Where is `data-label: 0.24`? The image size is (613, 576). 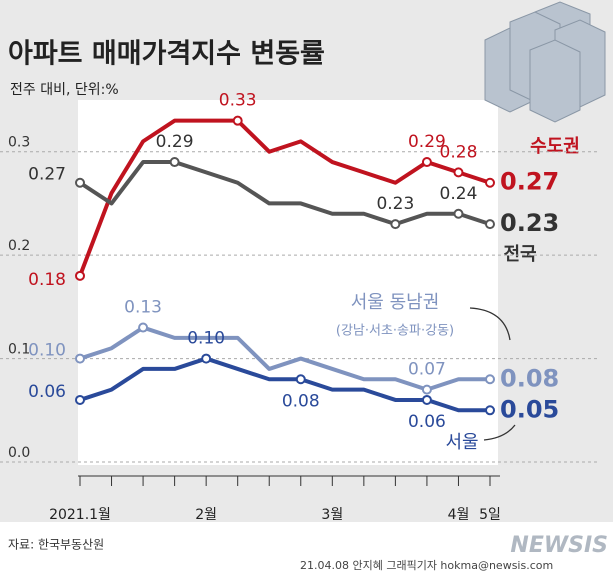
data-label: 0.24 is located at coordinates (459, 194).